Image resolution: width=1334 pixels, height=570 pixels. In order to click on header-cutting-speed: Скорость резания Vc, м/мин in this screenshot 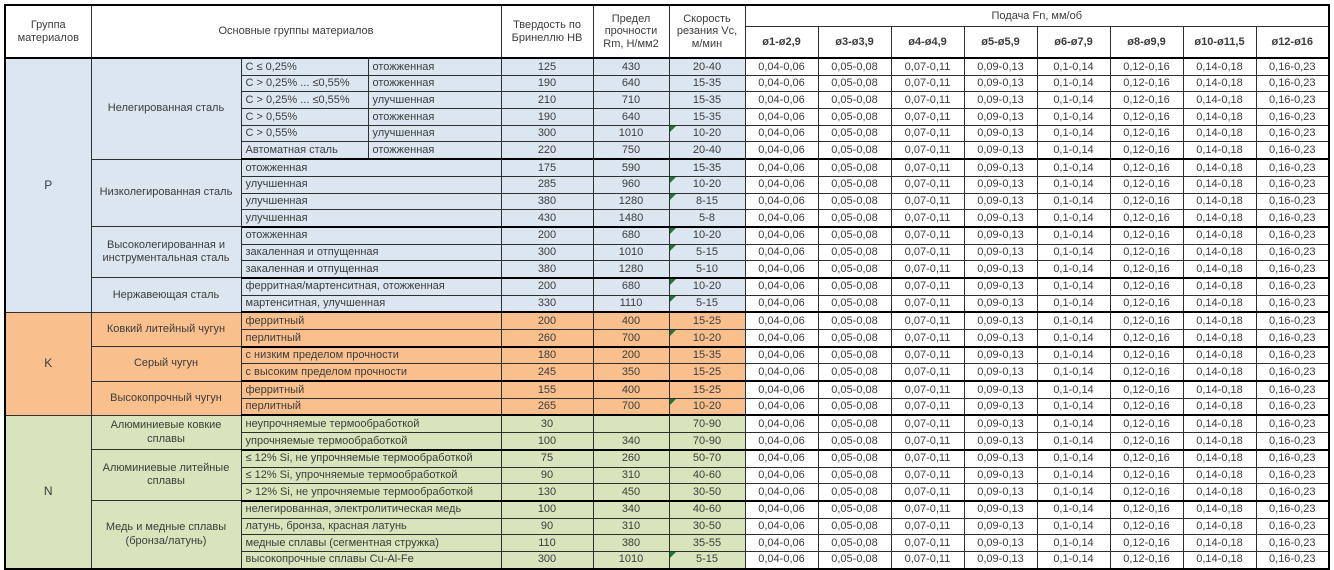, I will do `click(707, 31)`.